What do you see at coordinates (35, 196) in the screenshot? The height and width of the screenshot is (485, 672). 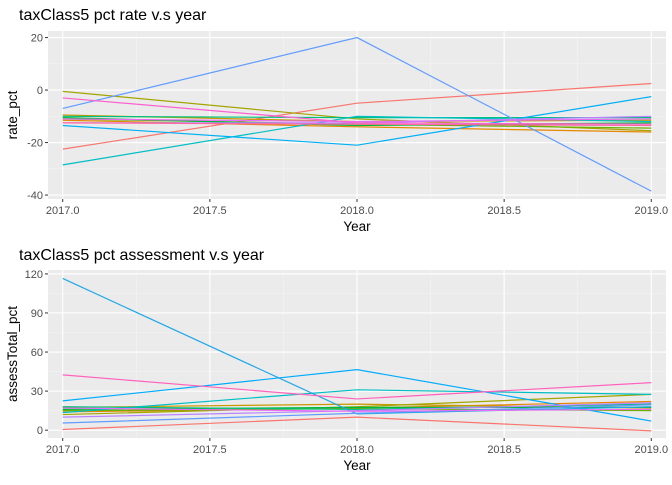 I see `y-tick-label: -40` at bounding box center [35, 196].